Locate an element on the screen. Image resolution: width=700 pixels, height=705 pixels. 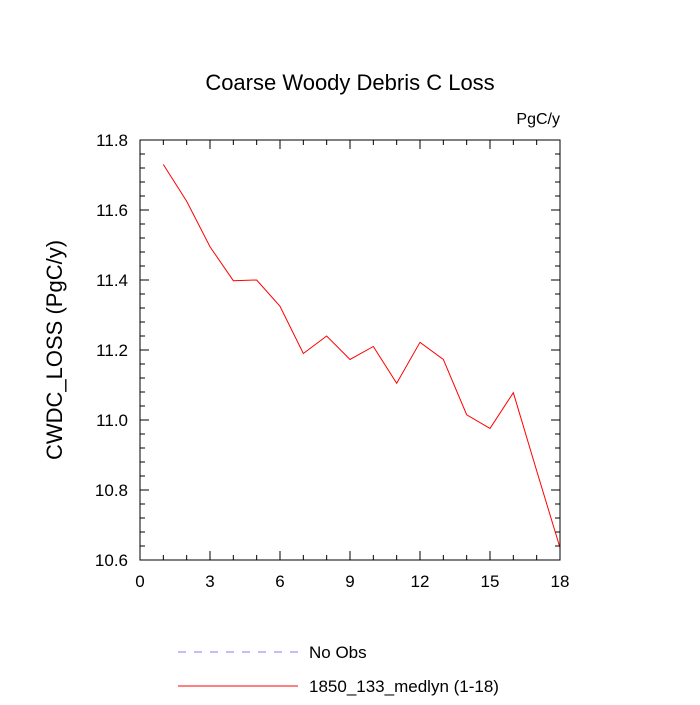
y-tick-label: 10.6 is located at coordinates (111, 560).